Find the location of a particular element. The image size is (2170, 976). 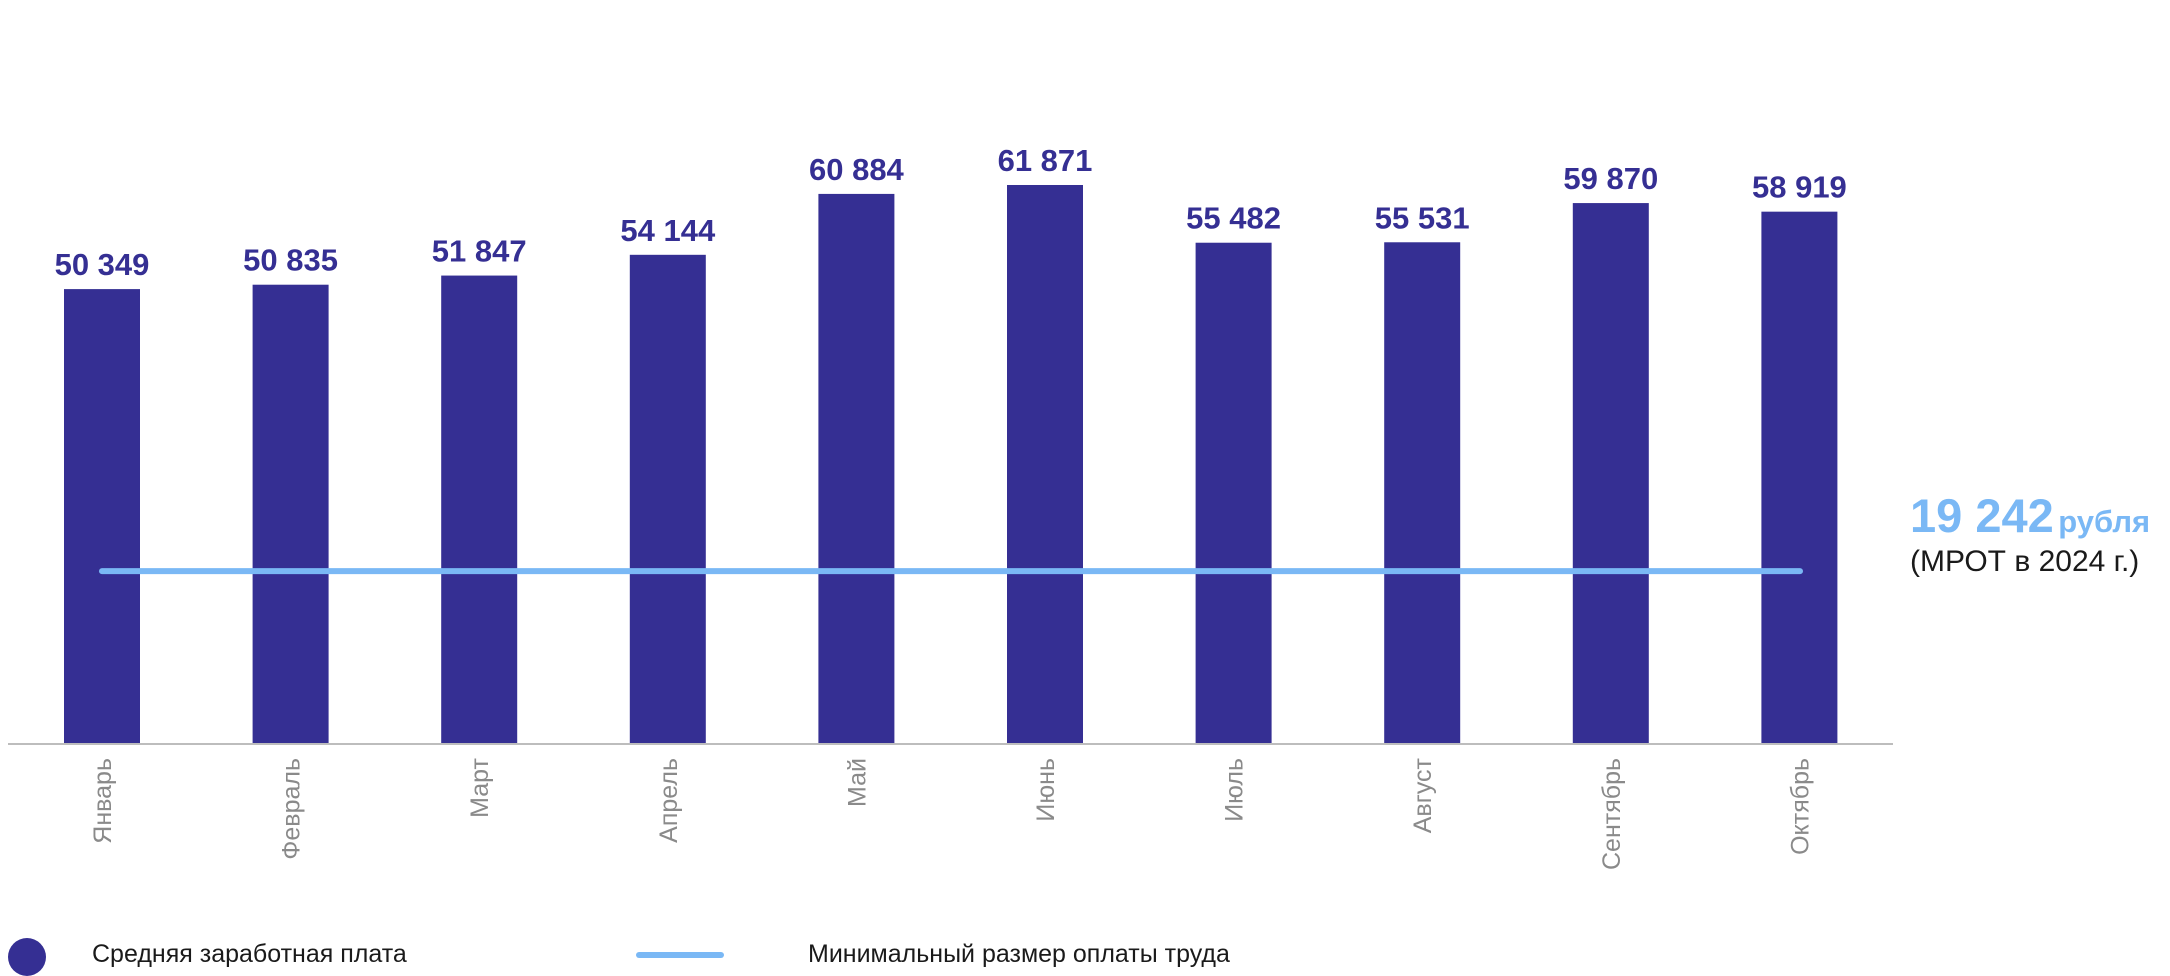

bar-value-label: 61 871 is located at coordinates (1045, 160).